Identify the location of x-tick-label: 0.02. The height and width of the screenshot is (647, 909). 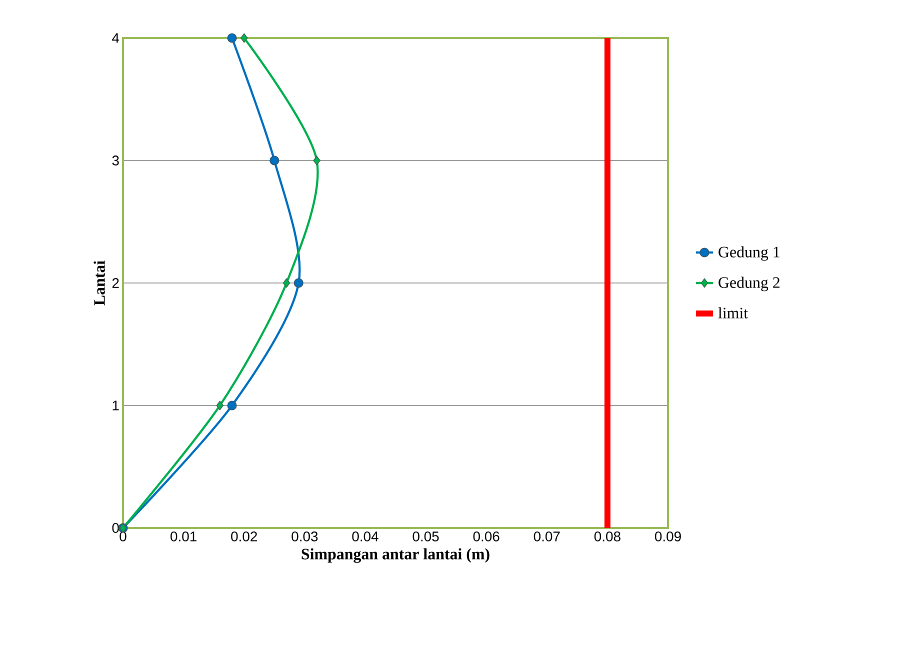
(244, 537).